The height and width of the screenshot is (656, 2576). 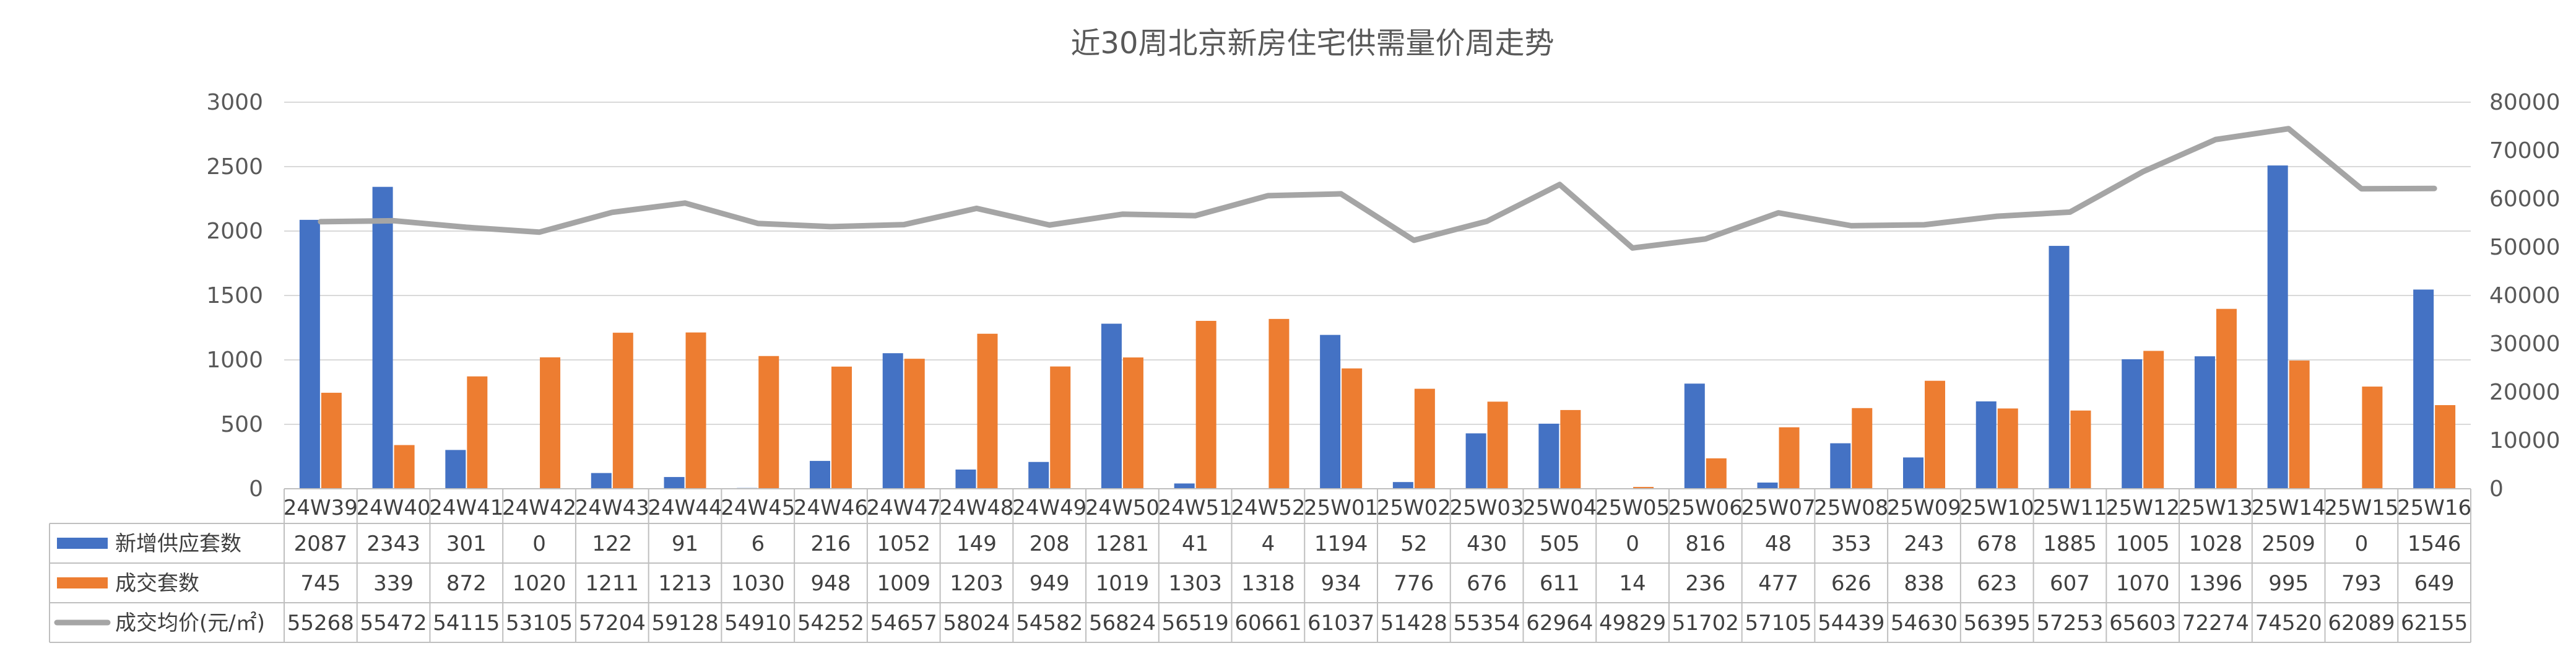 What do you see at coordinates (321, 543) in the screenshot?
I see `table-cell: 2087` at bounding box center [321, 543].